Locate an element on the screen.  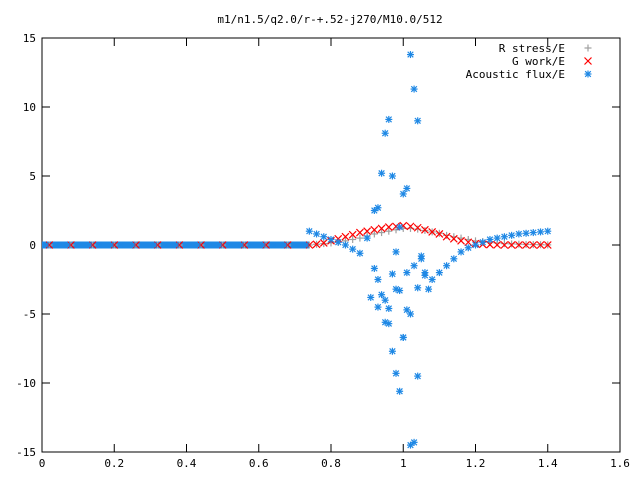
x-tick-label: 1.2 is located at coordinates (476, 463).